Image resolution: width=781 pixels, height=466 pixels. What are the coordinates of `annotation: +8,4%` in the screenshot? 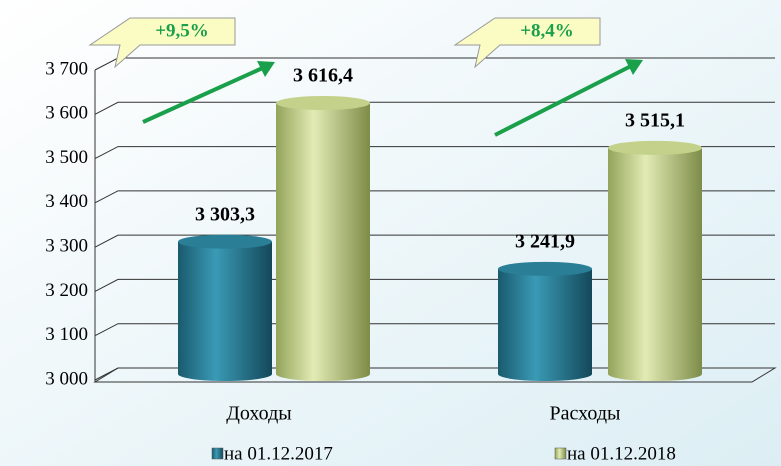 It's located at (547, 30).